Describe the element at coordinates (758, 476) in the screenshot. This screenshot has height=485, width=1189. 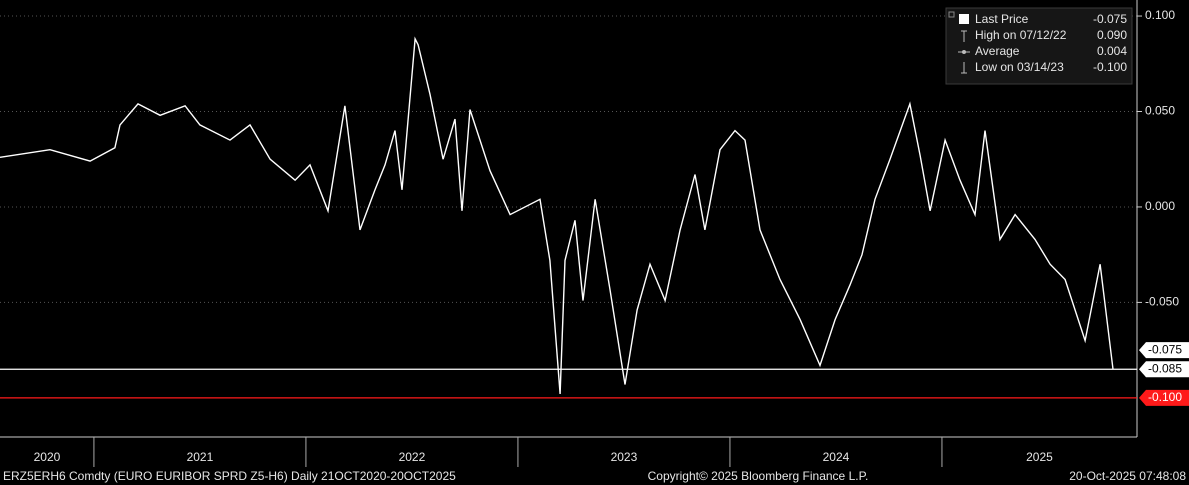
I see `footer-center: Copyright© 2025 Bloomberg Finance L.P.` at that location.